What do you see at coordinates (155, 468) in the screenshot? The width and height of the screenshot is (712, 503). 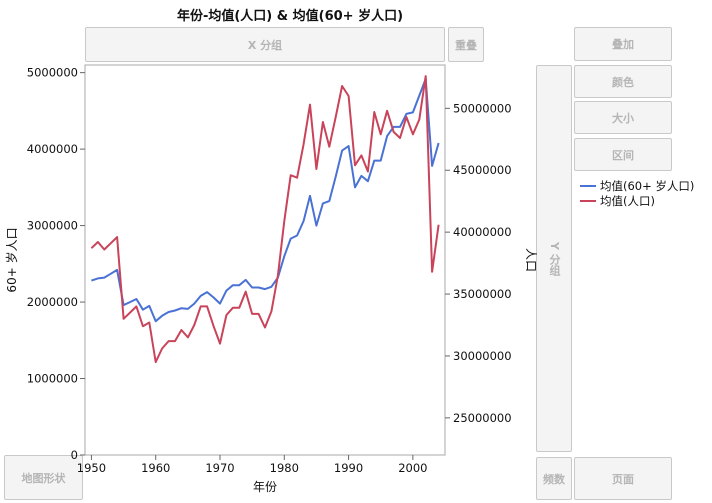 I see `x-tick-label: 1960` at bounding box center [155, 468].